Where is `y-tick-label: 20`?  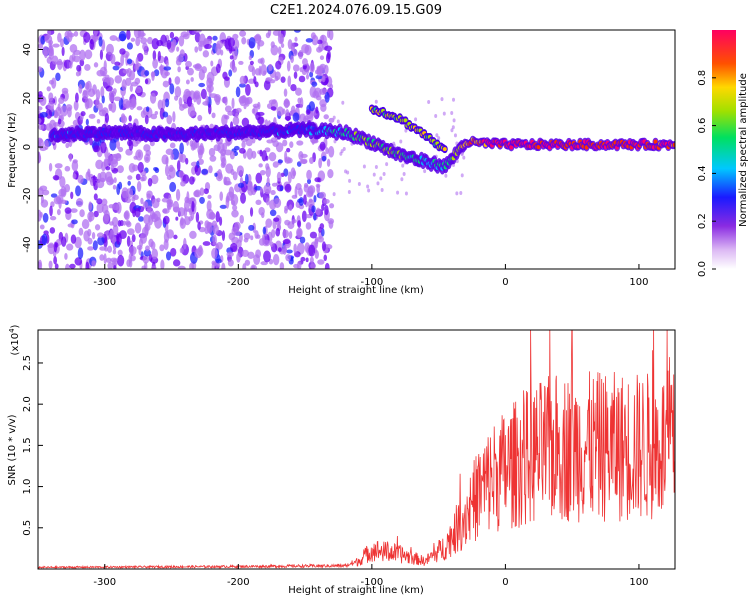
y-tick-label: 20 is located at coordinates (27, 98).